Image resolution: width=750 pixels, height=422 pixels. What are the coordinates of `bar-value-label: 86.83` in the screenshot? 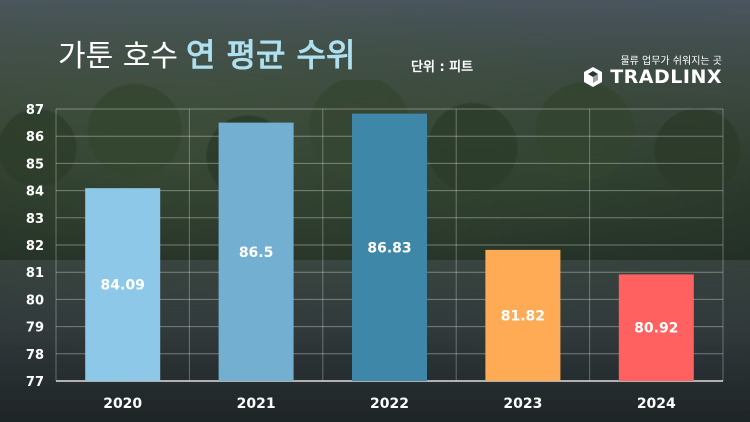 It's located at (389, 248).